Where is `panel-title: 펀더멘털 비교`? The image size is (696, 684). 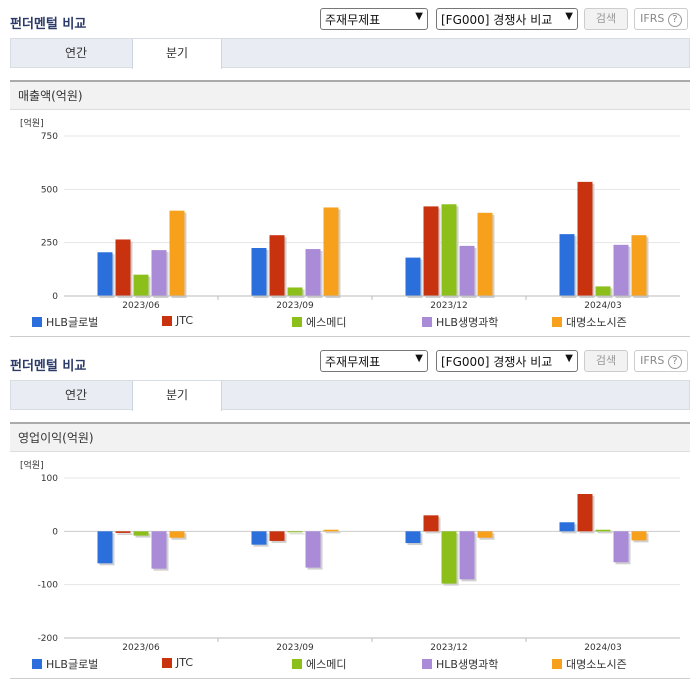 panel-title: 펀더멘털 비교 is located at coordinates (48, 366).